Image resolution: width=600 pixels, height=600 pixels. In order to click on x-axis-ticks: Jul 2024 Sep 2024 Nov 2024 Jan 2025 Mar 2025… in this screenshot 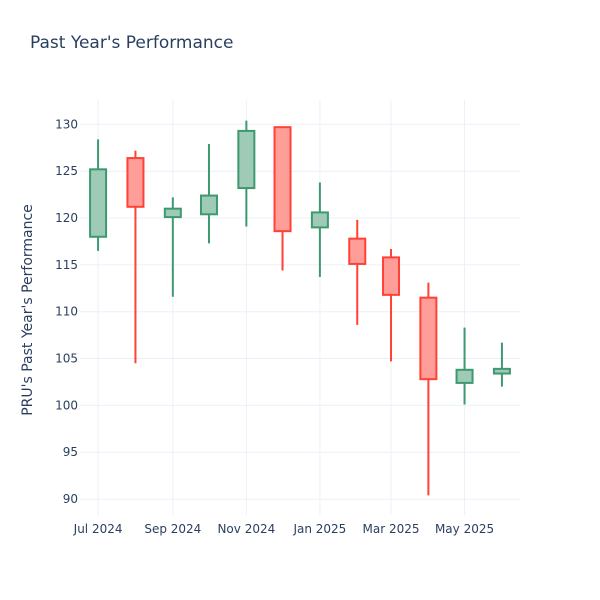, I will do `click(283, 529)`.